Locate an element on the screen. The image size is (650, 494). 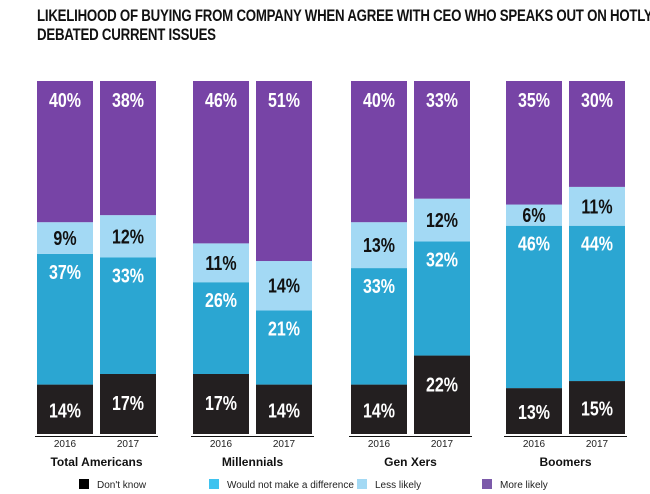
x-tick-label-gen-xers-2017: 2017 is located at coordinates (442, 444).